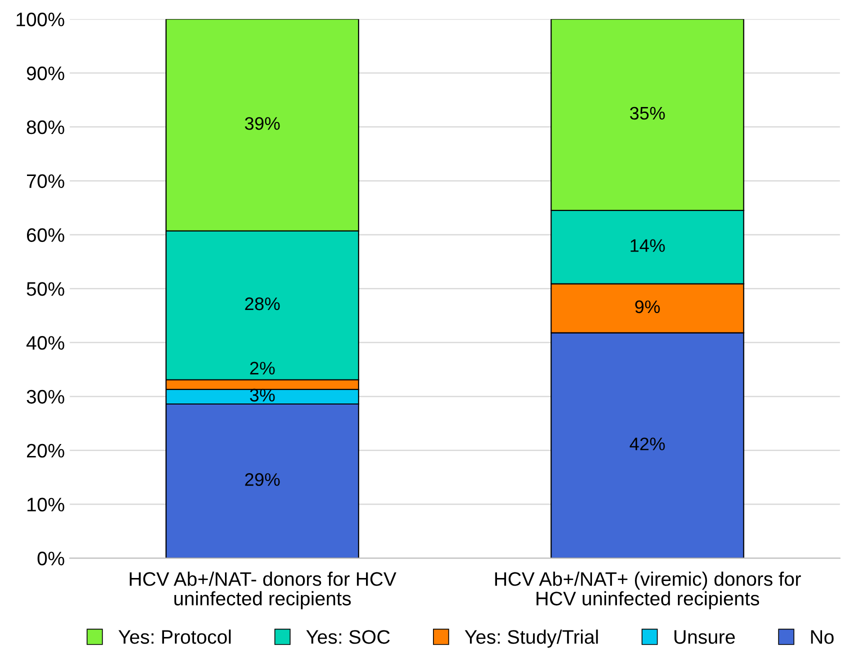 The height and width of the screenshot is (659, 851). I want to click on data-label: 28%, so click(262, 303).